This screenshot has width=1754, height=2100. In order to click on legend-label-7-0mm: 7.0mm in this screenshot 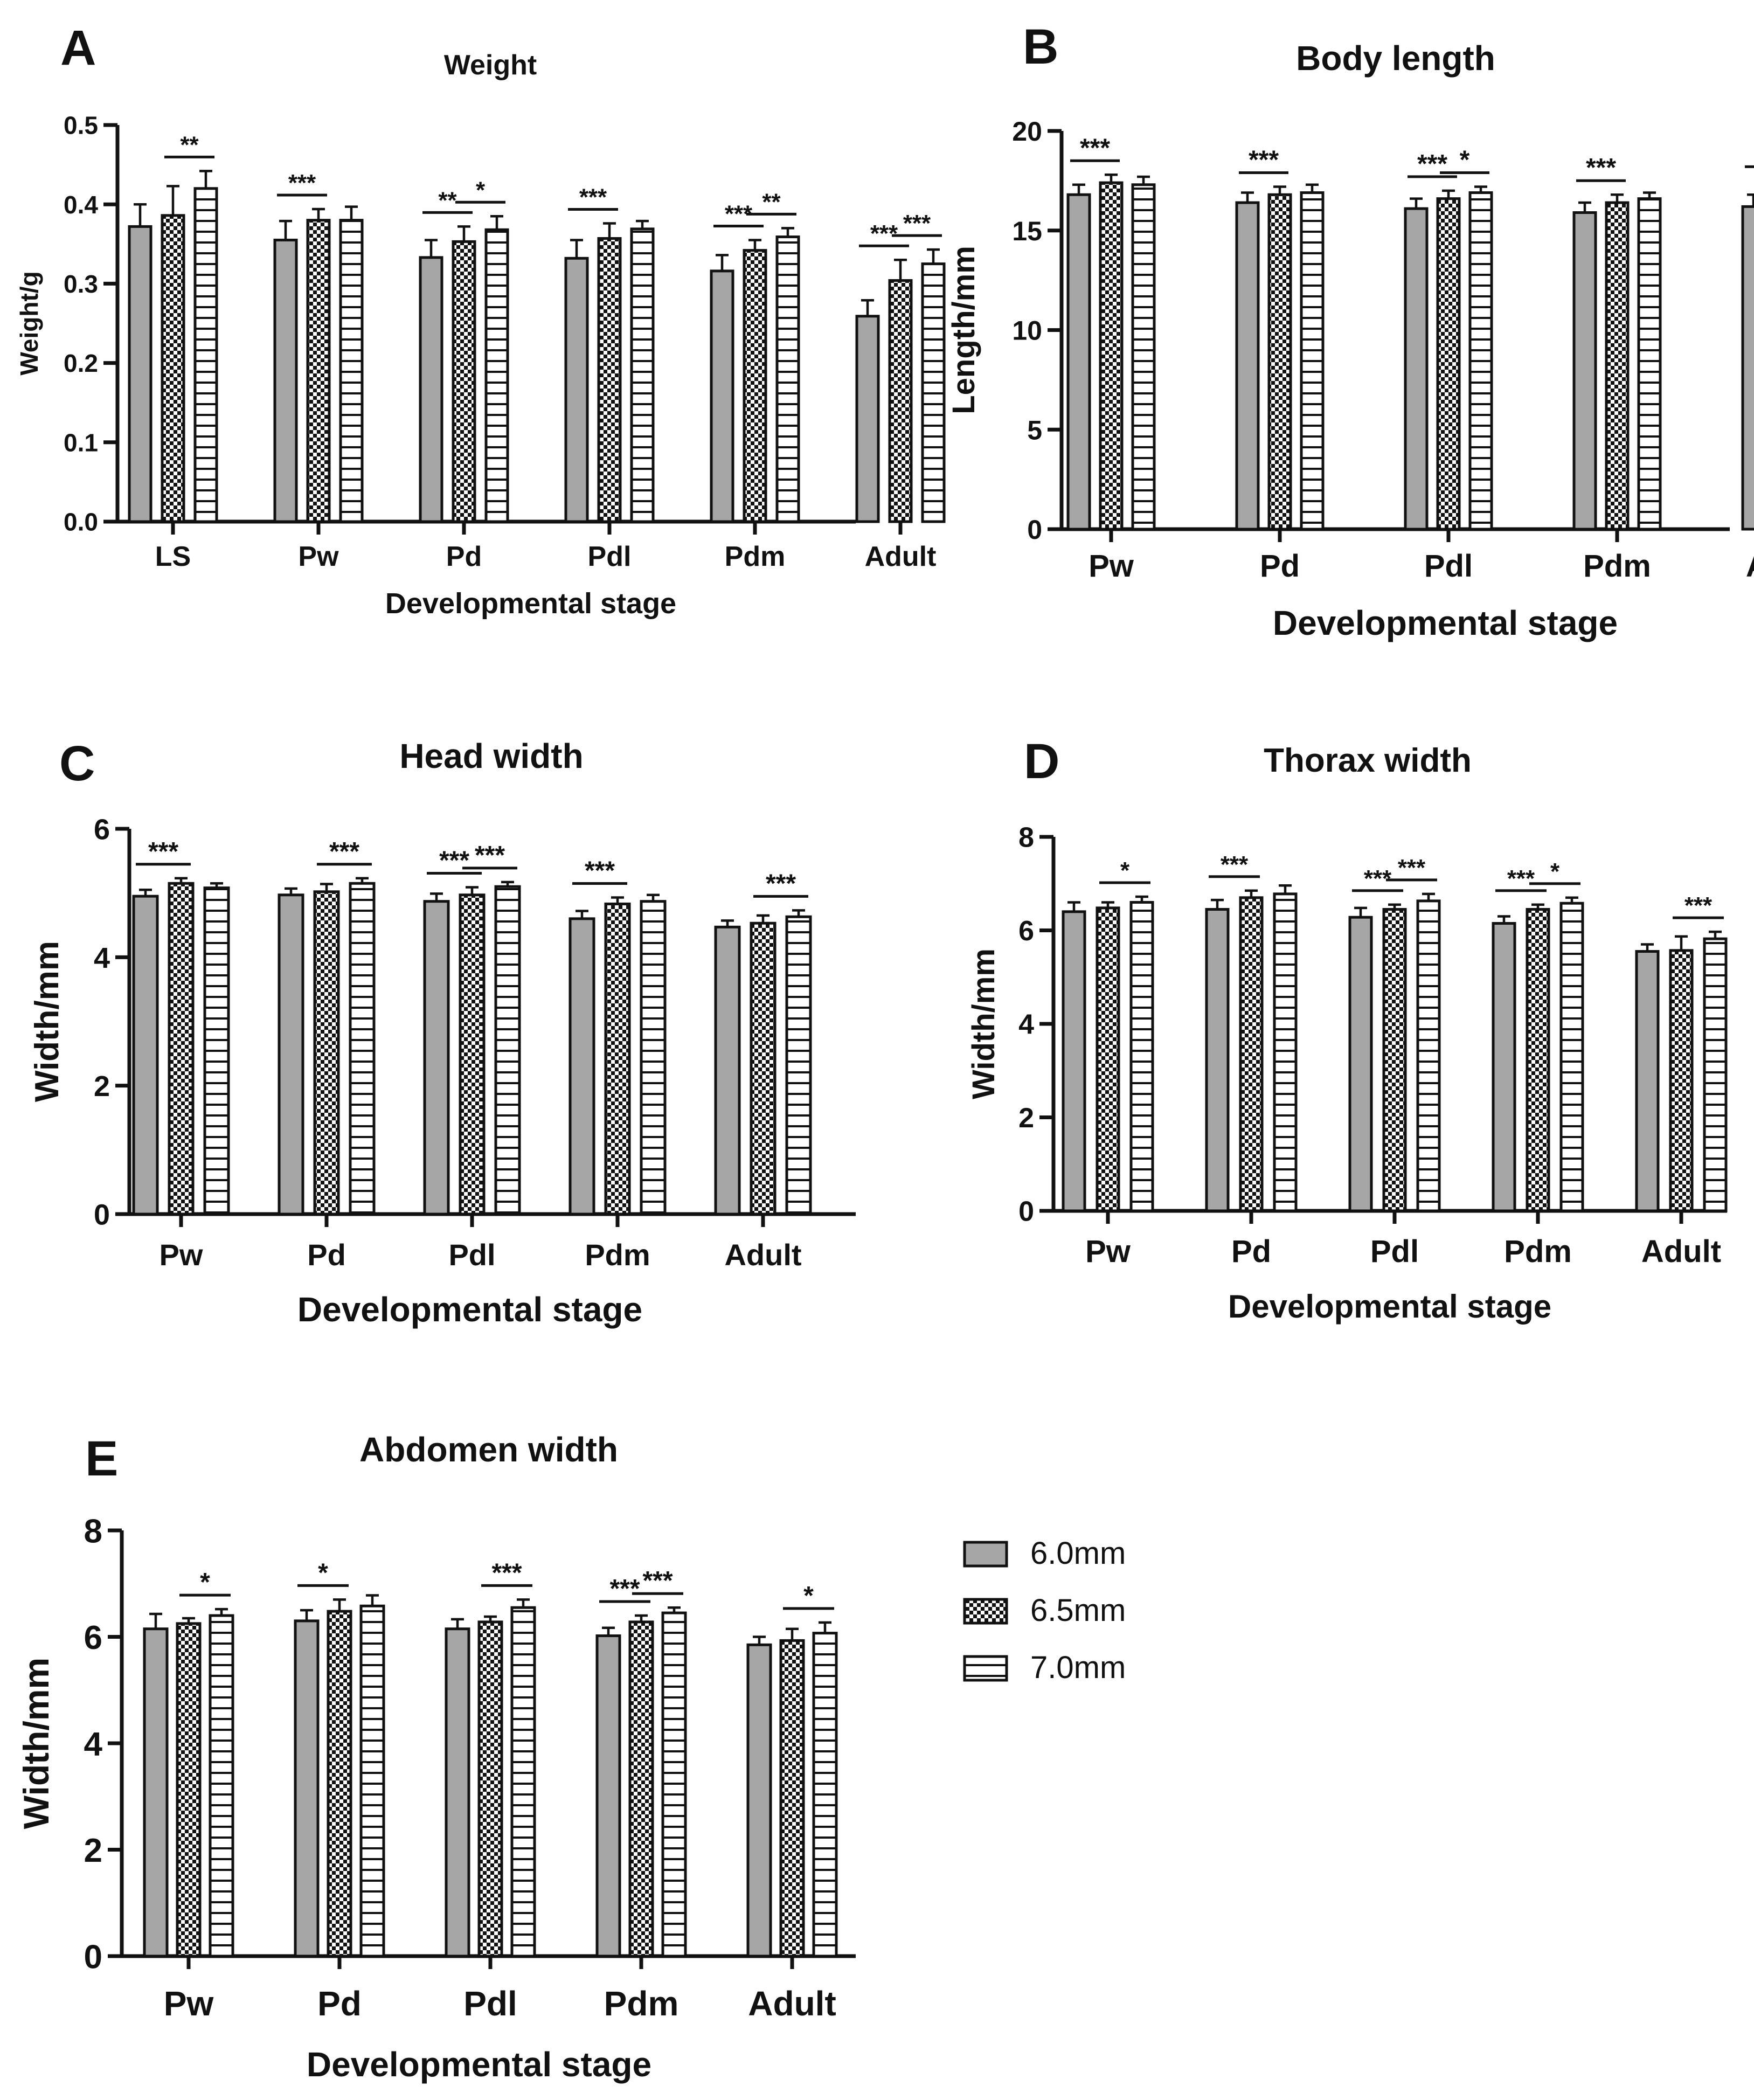, I will do `click(1078, 1667)`.